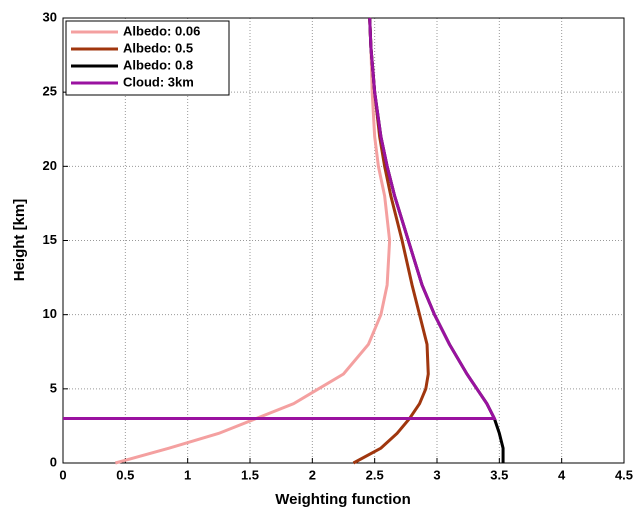  I want to click on x-axis-label: Weighting function, so click(343, 499).